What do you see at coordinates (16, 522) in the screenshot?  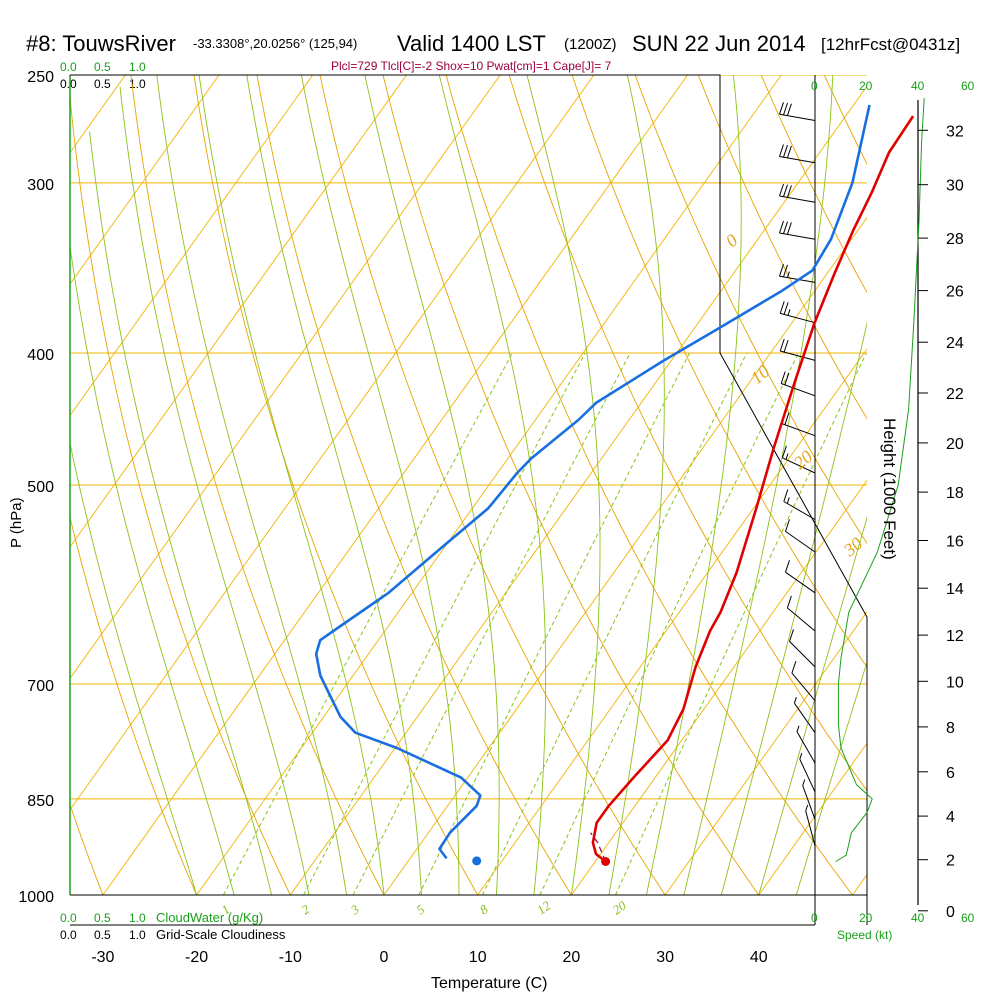 I see `y-axis-title: P (hPa)` at bounding box center [16, 522].